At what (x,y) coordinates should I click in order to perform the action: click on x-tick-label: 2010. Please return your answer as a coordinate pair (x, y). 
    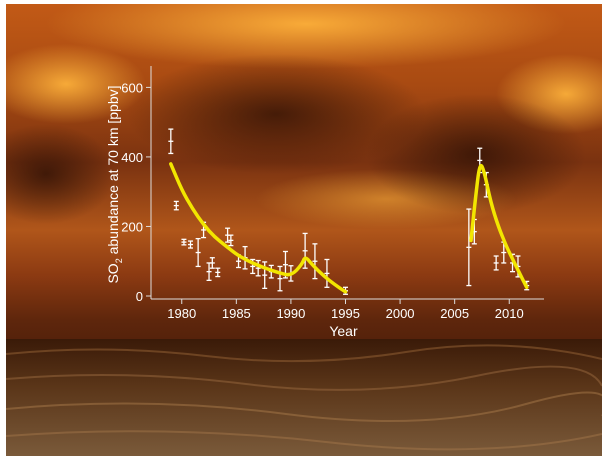
    Looking at the image, I should click on (509, 313).